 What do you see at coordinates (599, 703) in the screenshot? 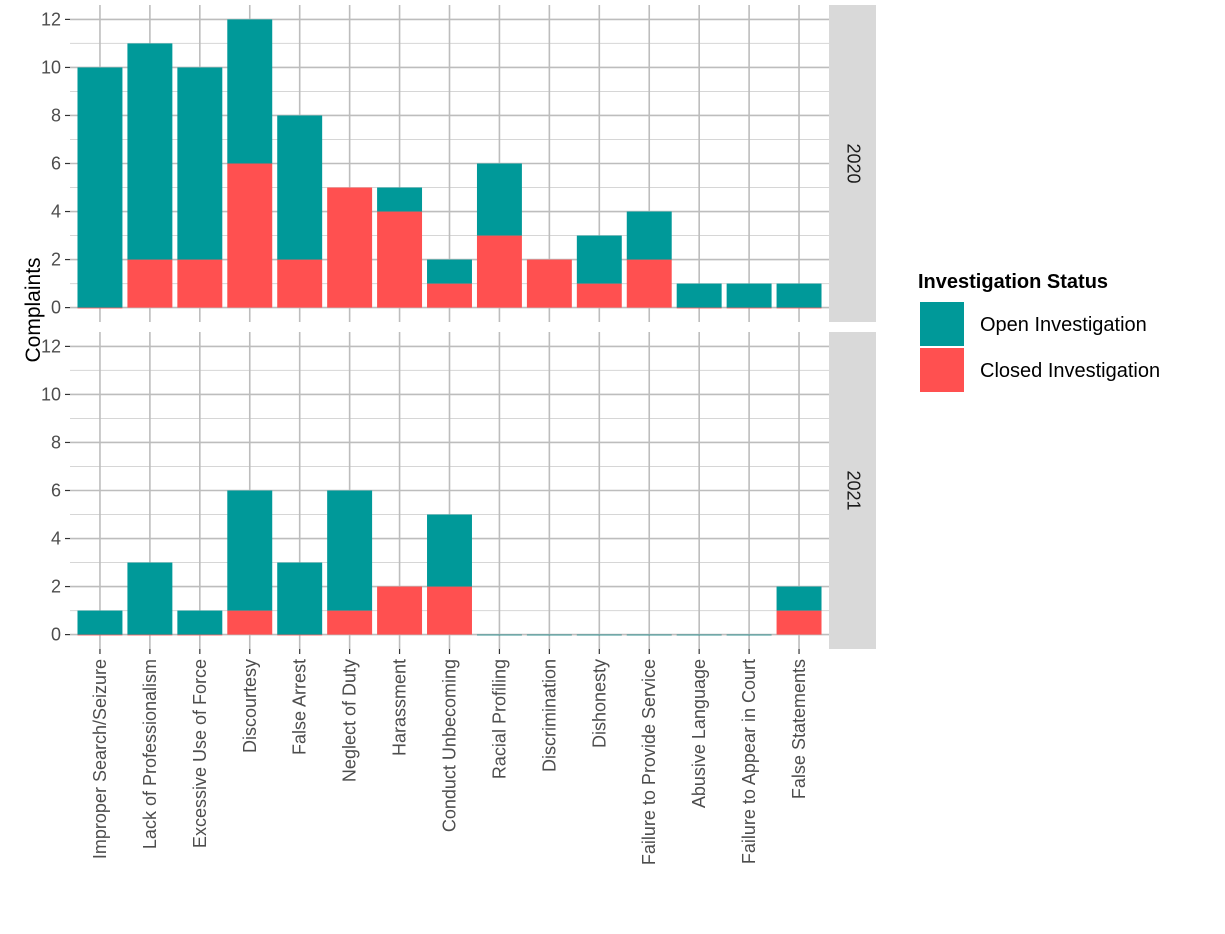
I see `x-tick-label: Dishonesty` at bounding box center [599, 703].